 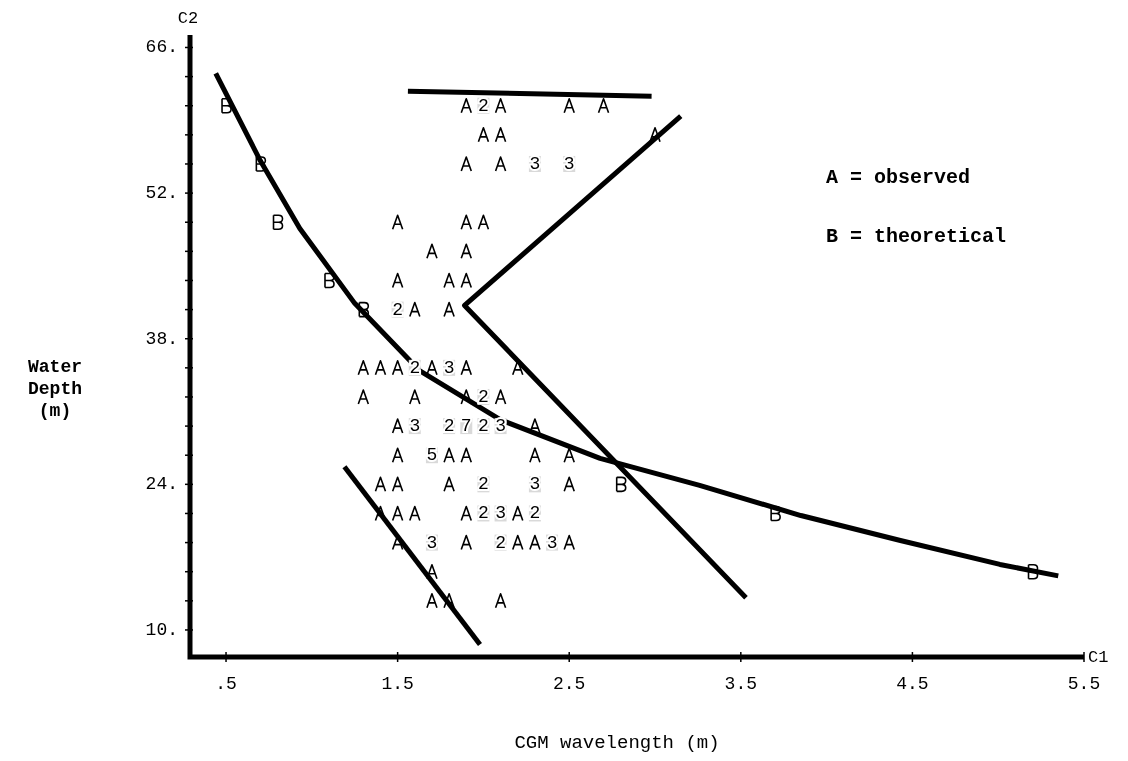 I want to click on text: C1, so click(x=1098, y=657).